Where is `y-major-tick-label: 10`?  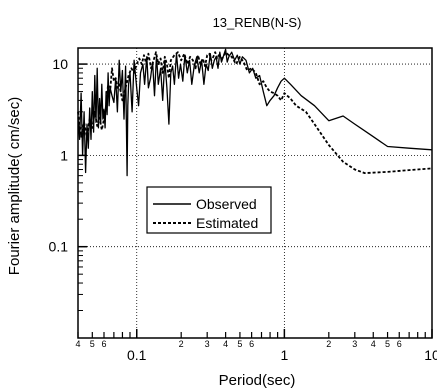
y-major-tick-label: 10 is located at coordinates (60, 64).